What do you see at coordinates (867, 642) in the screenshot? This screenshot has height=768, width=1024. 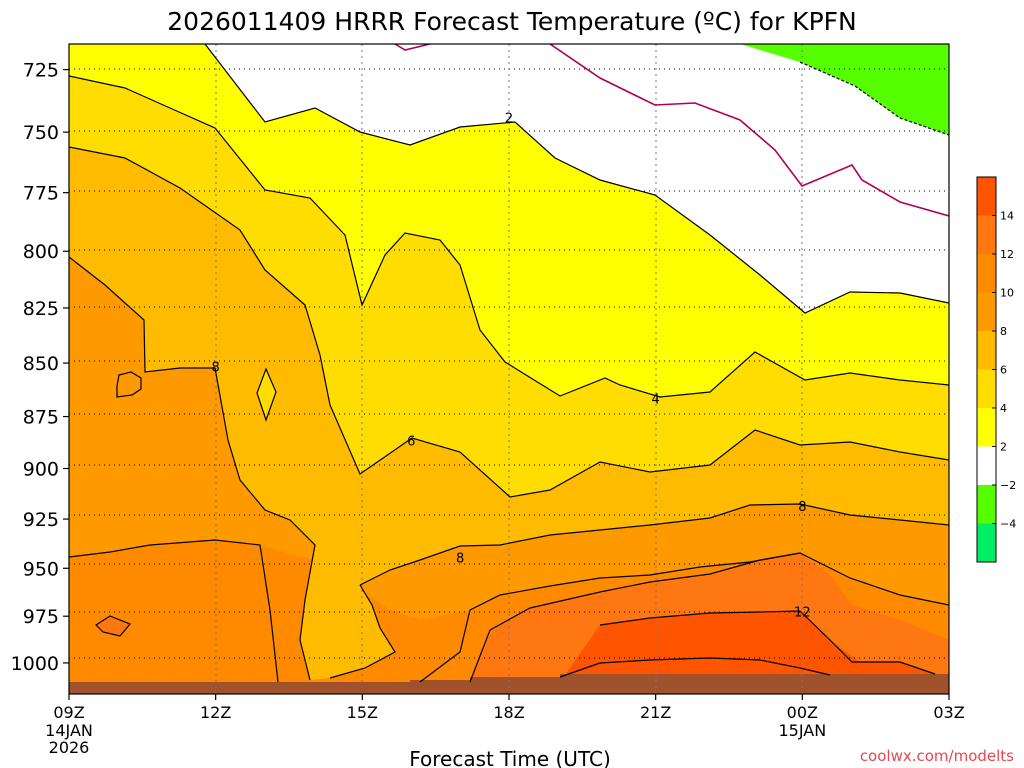 I see `contour-line-12-right` at bounding box center [867, 642].